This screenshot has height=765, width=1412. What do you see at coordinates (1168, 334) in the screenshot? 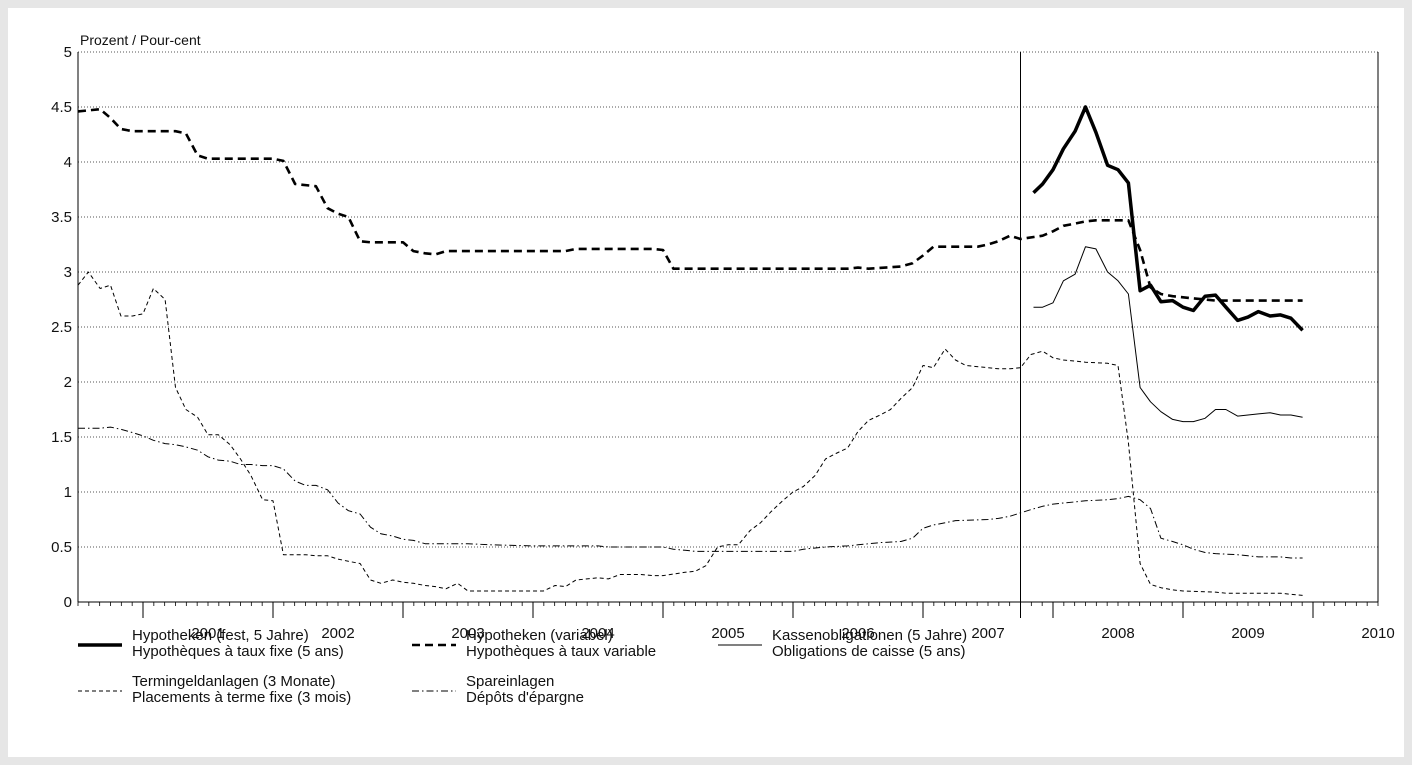
I see `series-line-kasse` at bounding box center [1168, 334].